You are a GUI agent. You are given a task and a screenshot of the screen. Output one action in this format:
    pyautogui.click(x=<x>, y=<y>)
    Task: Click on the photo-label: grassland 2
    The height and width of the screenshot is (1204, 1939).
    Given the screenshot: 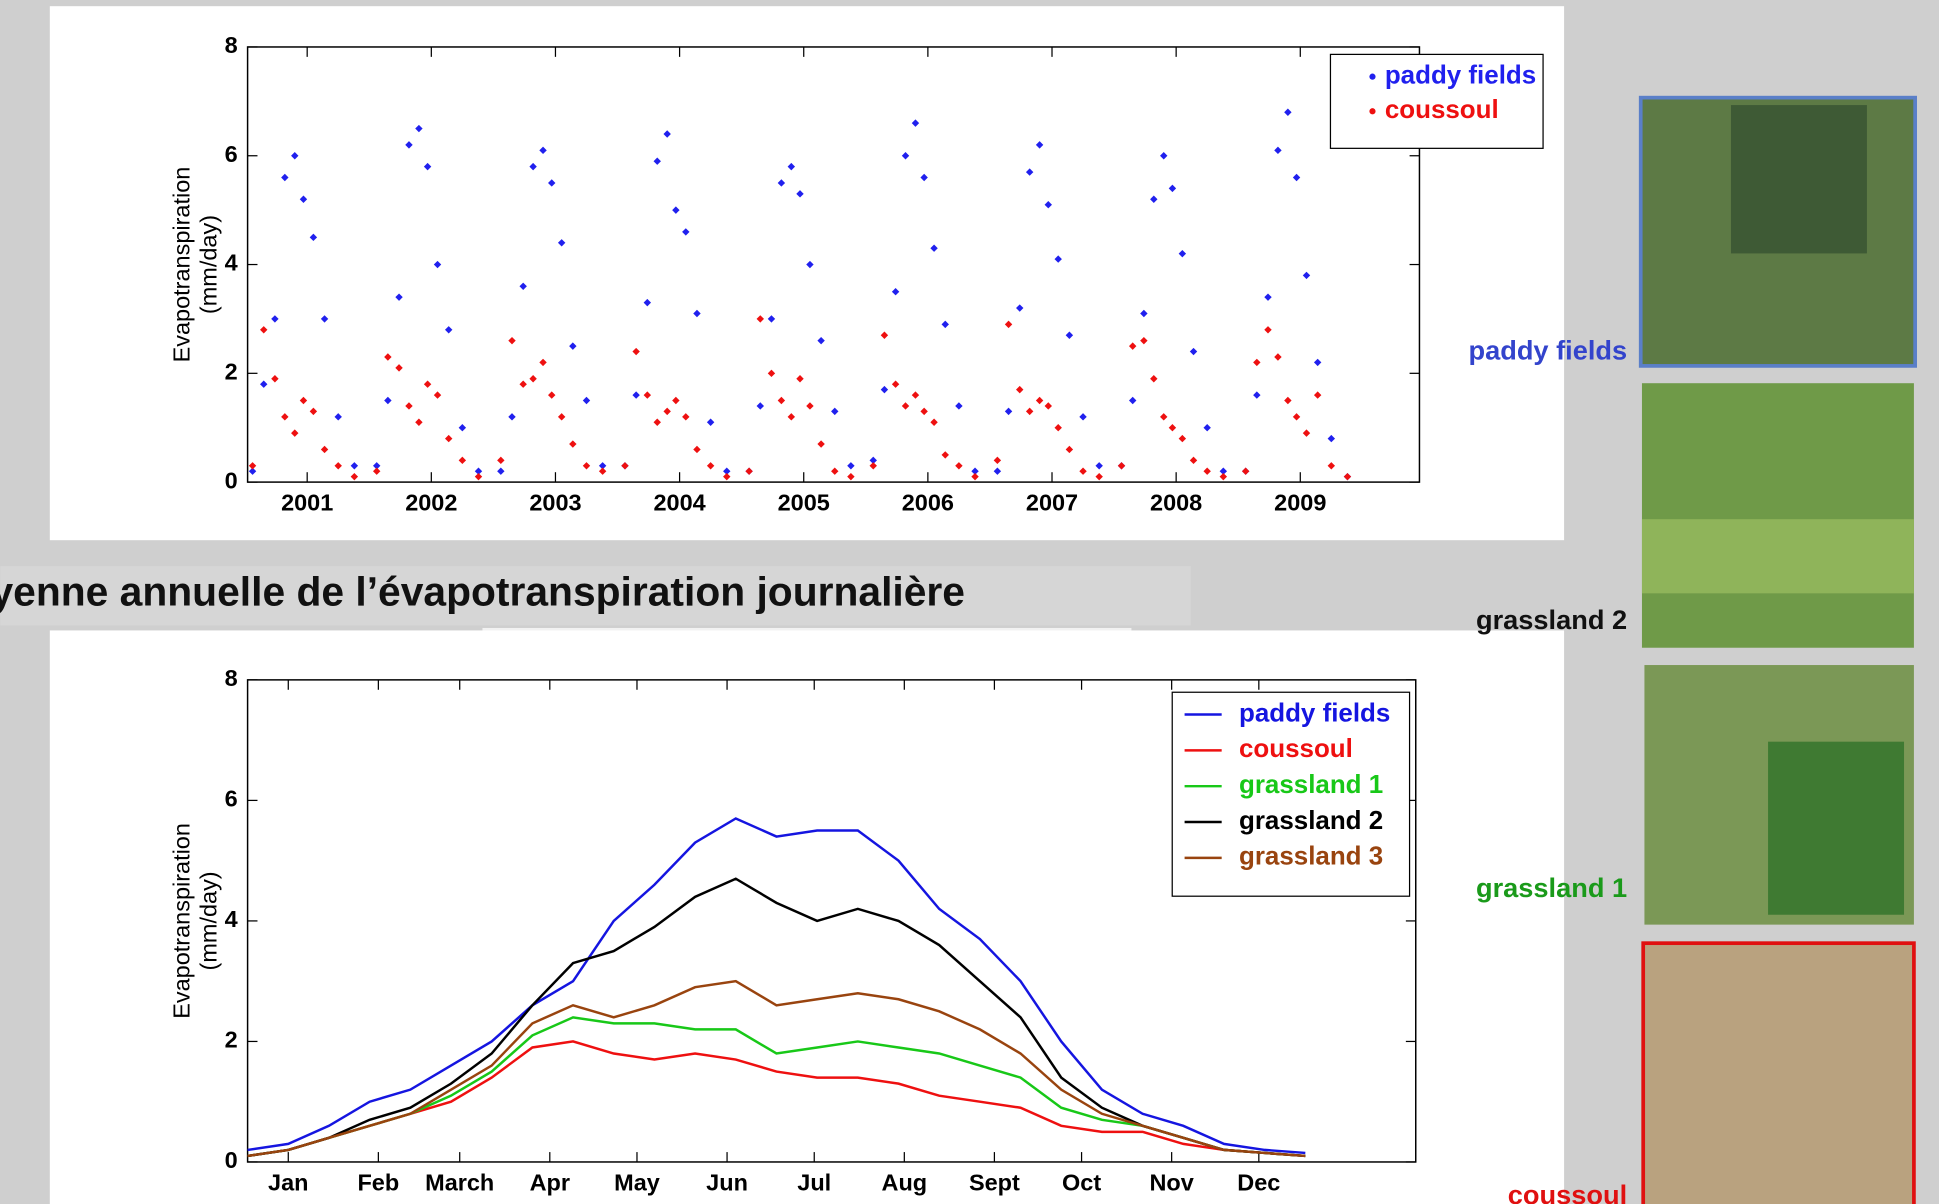 What is the action you would take?
    pyautogui.click(x=1551, y=619)
    